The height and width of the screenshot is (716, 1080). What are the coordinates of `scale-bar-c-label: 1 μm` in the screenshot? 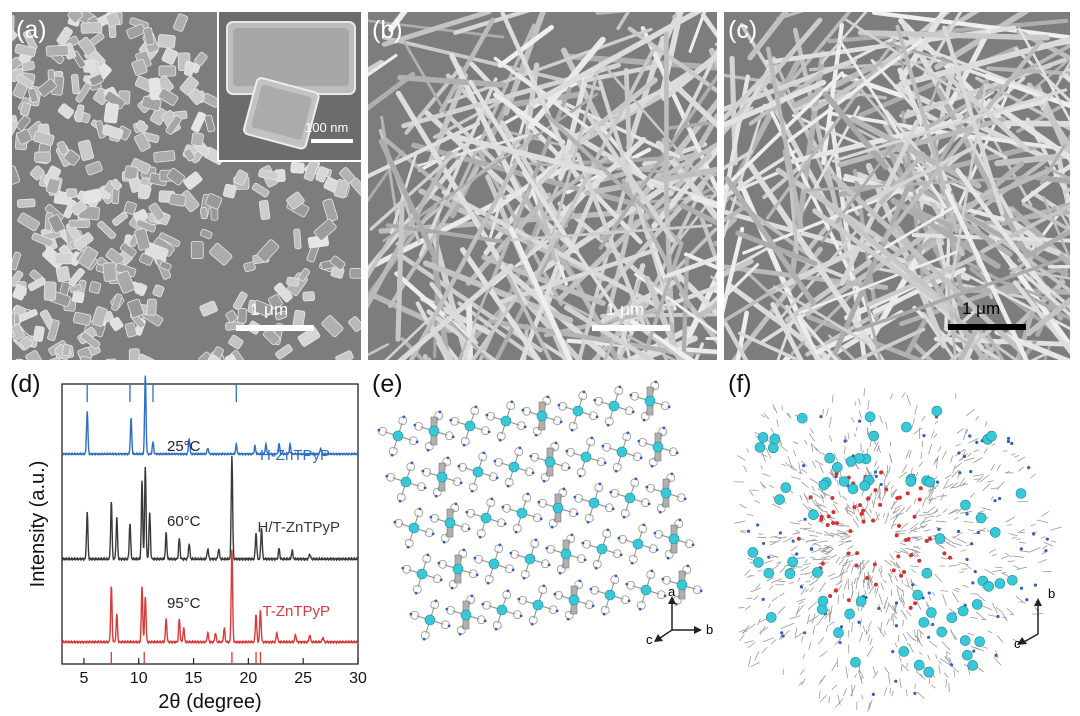 It's located at (981, 308).